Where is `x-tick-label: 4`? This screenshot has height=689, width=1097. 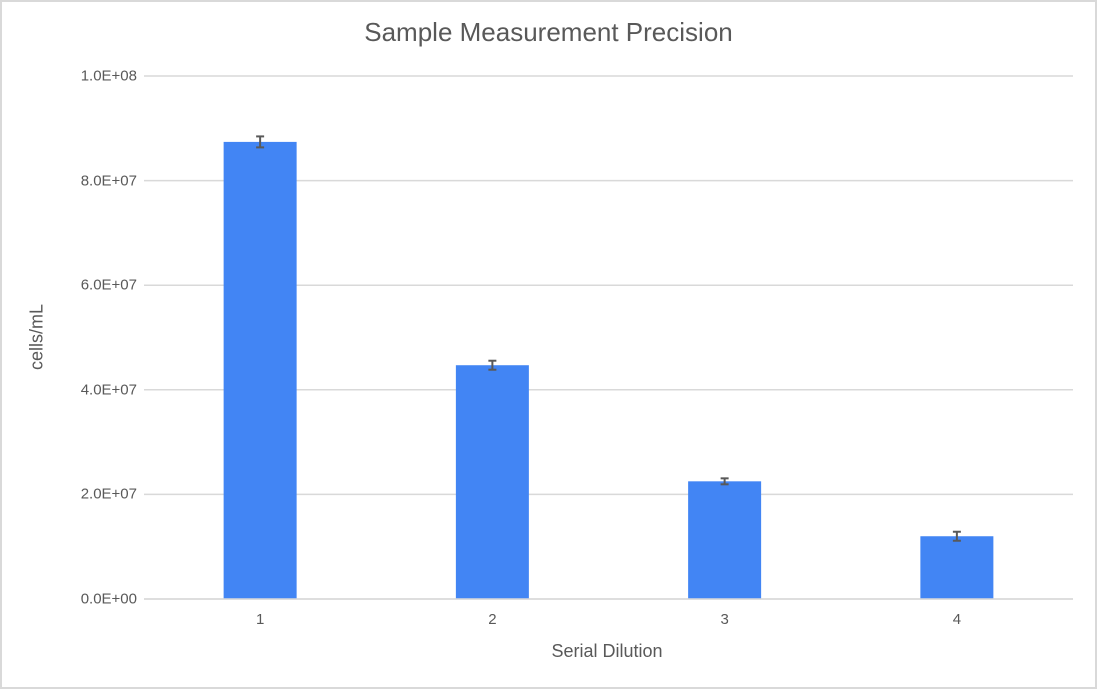
x-tick-label: 4 is located at coordinates (957, 619).